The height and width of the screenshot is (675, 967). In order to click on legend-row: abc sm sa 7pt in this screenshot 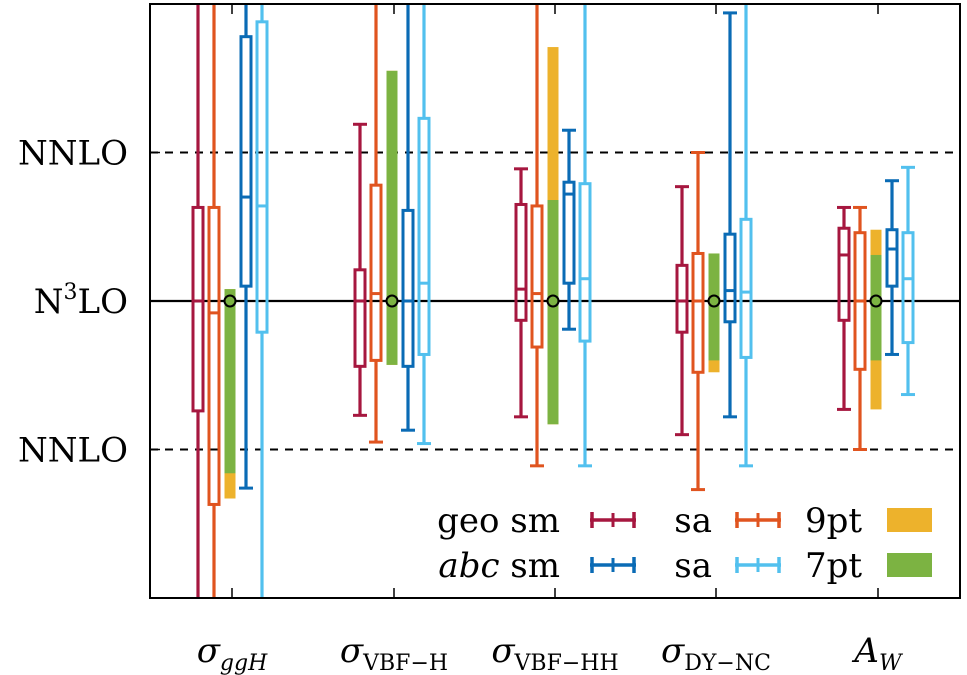, I will do `click(685, 566)`.